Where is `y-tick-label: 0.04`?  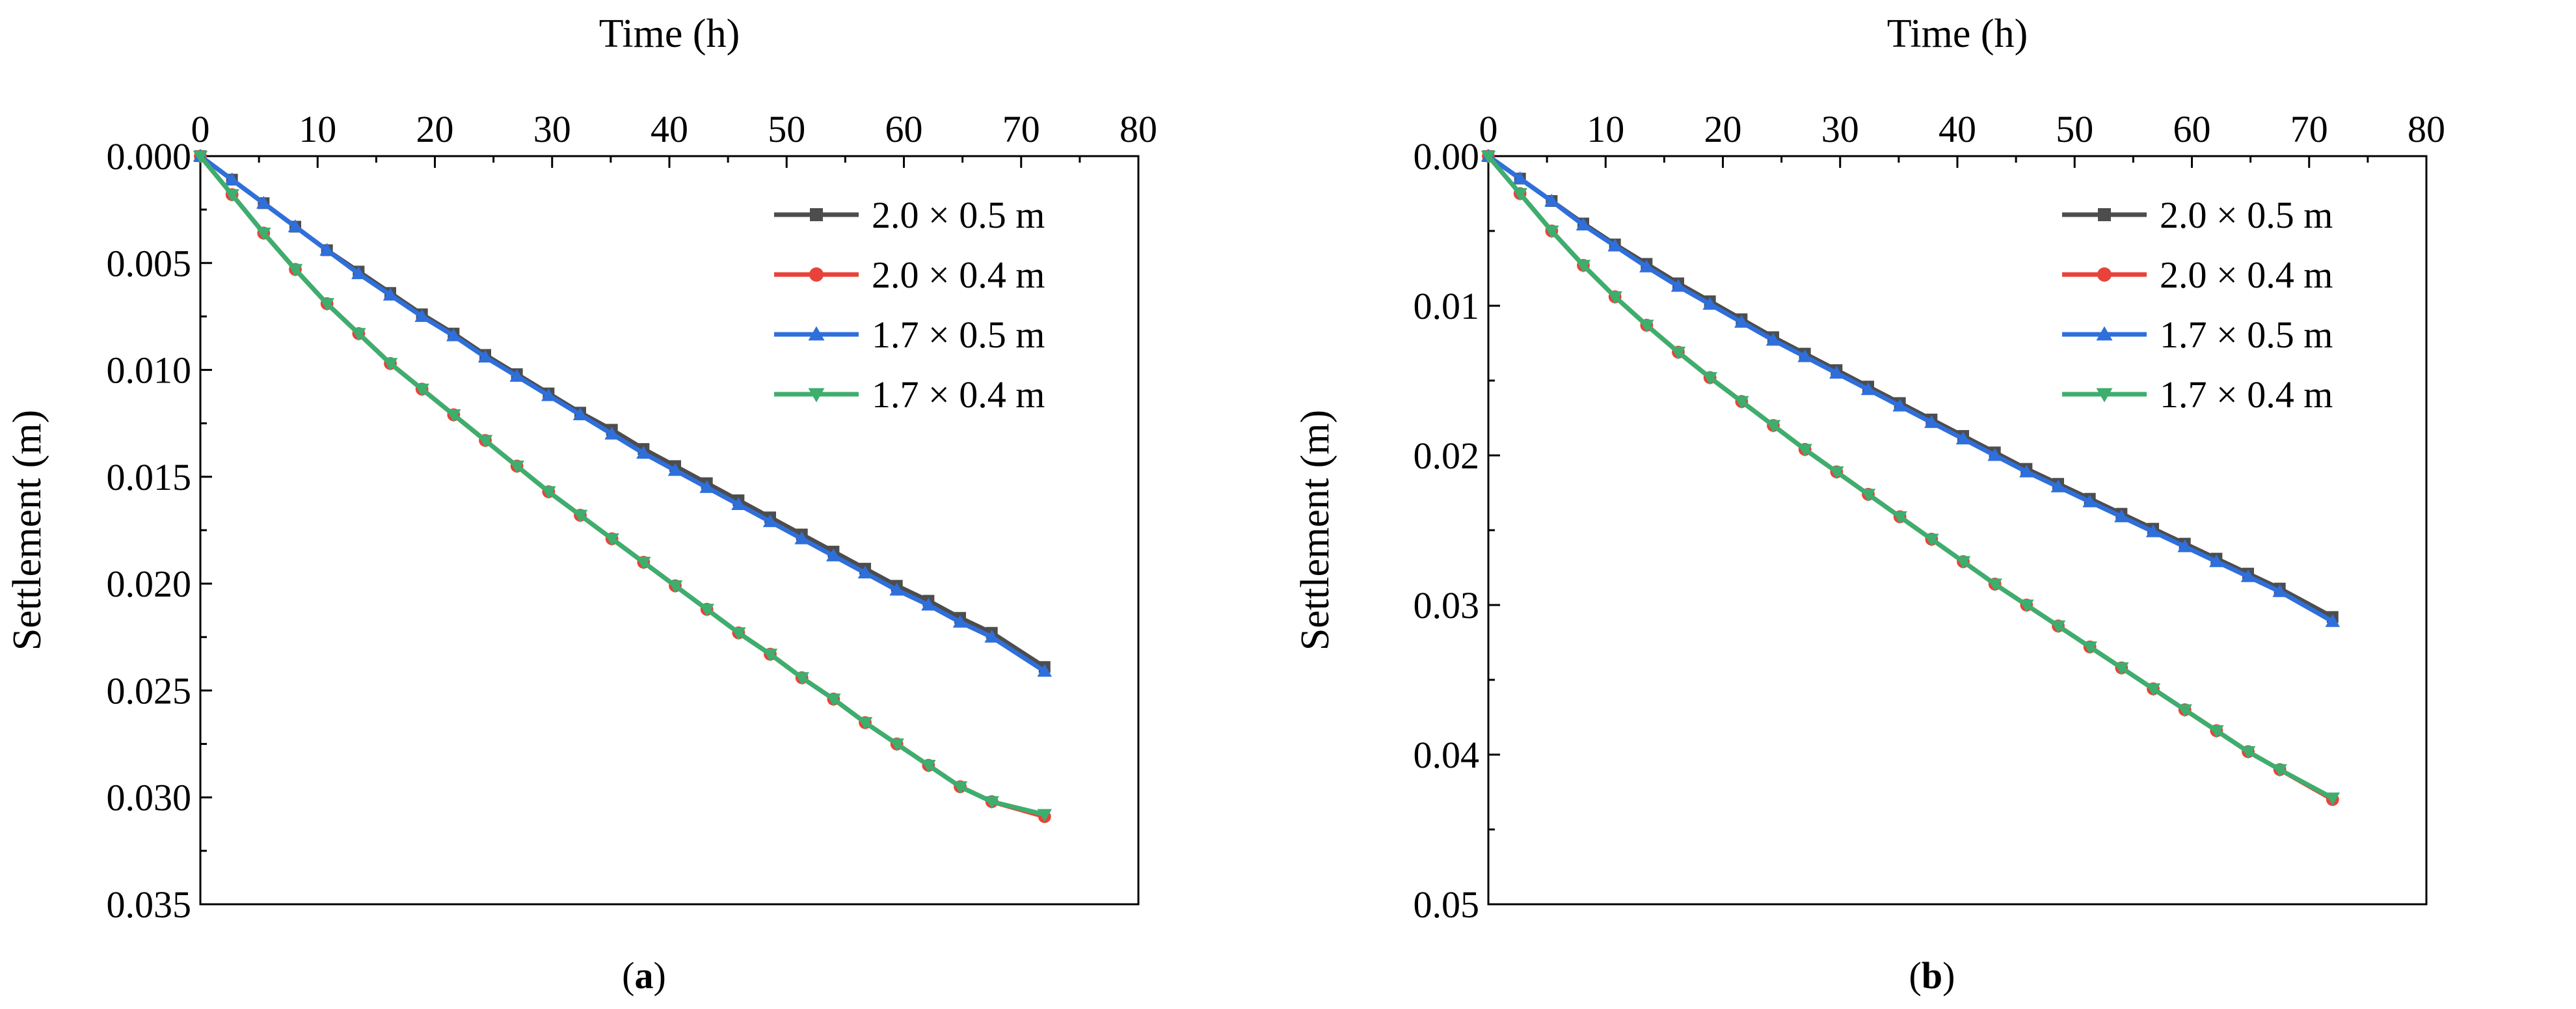 y-tick-label: 0.04 is located at coordinates (1447, 755).